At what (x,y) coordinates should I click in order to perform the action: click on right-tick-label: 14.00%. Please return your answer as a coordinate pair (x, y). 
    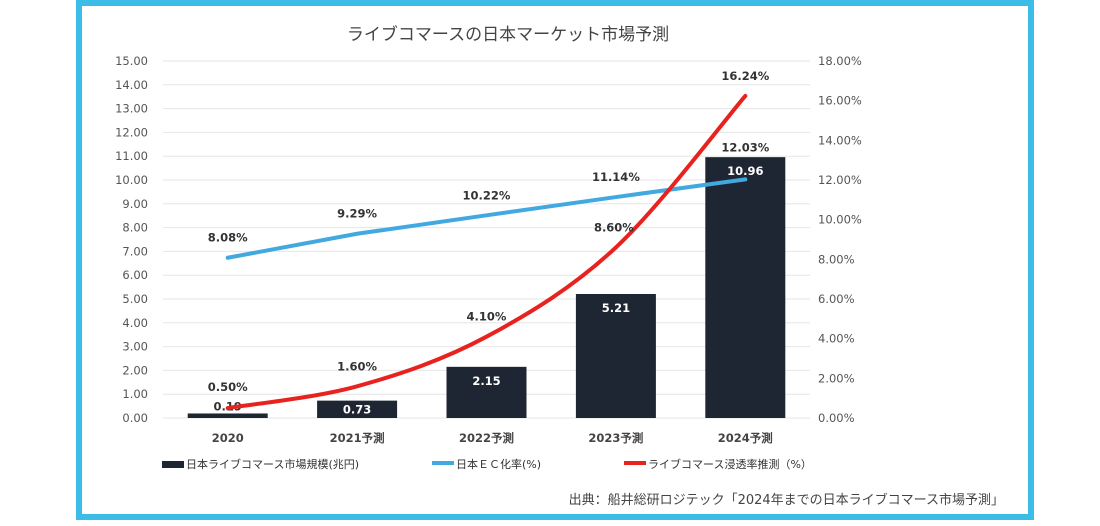
    Looking at the image, I should click on (840, 140).